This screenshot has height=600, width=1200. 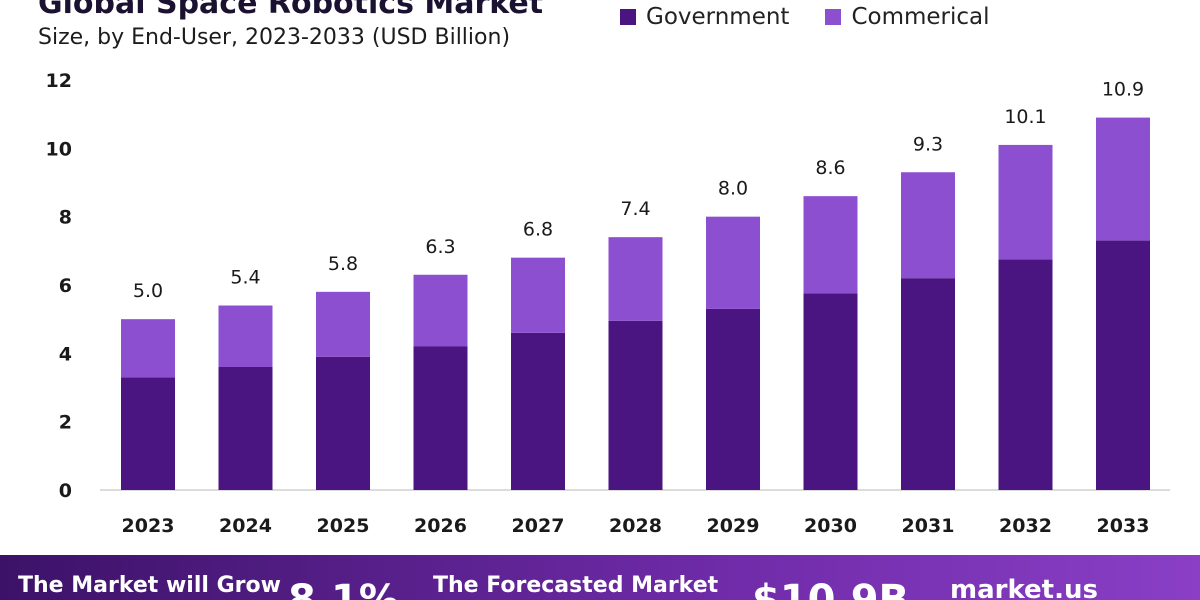 I want to click on x-tick-label: 2024, so click(x=245, y=526).